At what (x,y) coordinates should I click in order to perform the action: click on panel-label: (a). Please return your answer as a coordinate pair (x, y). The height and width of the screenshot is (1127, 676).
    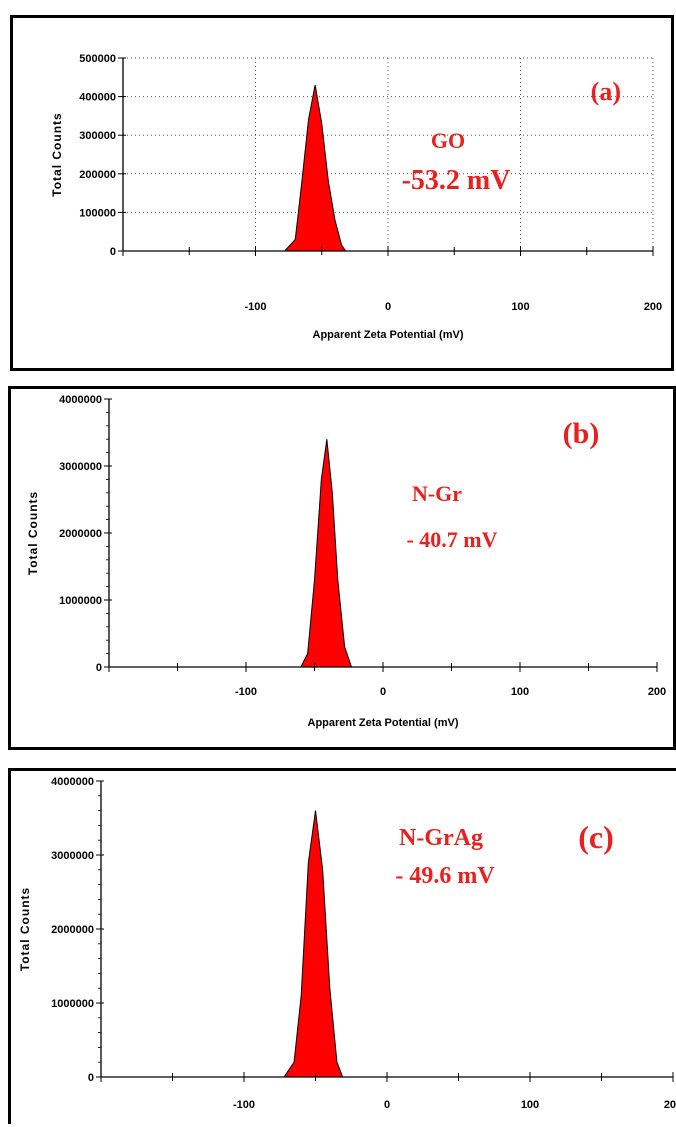
    Looking at the image, I should click on (606, 91).